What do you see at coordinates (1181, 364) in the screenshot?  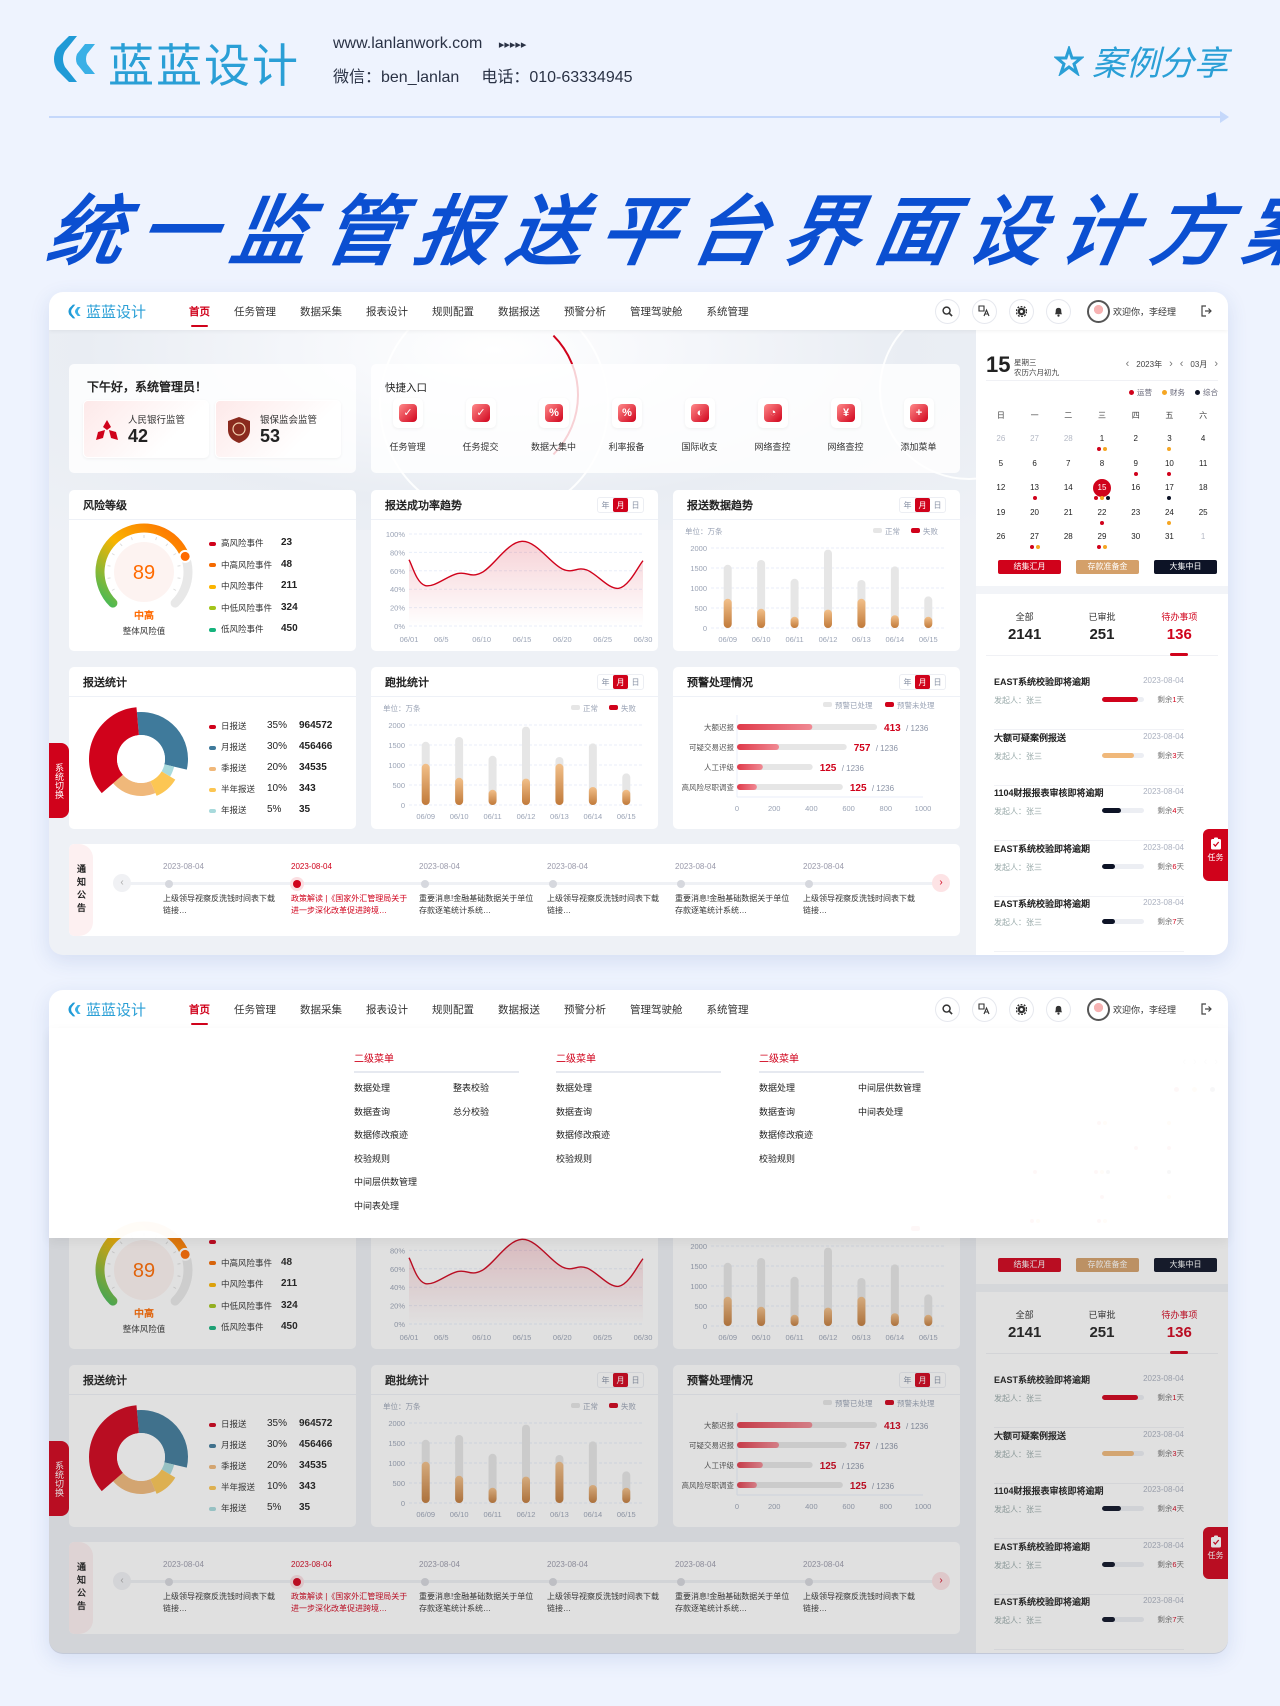 I see `prev-month-icon: ‹` at bounding box center [1181, 364].